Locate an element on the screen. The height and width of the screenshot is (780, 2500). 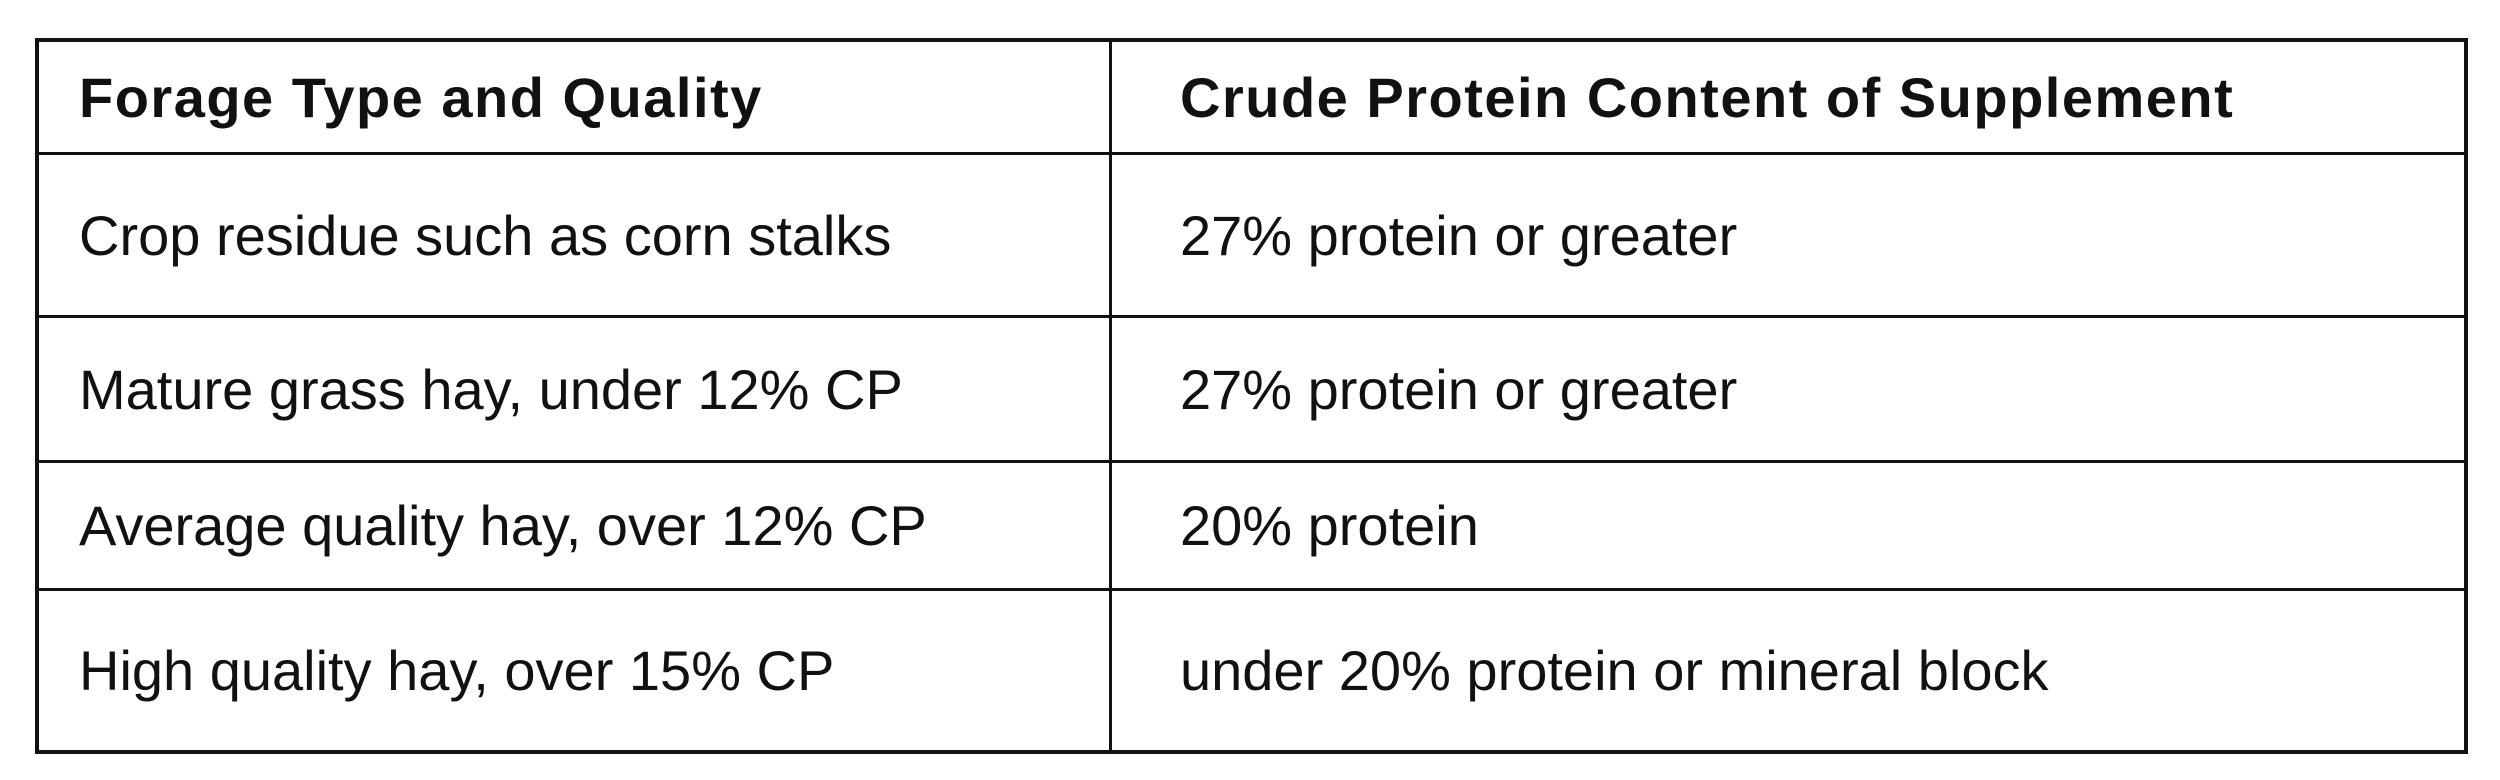
header-cell: Forage Type and Quality is located at coordinates (573, 96).